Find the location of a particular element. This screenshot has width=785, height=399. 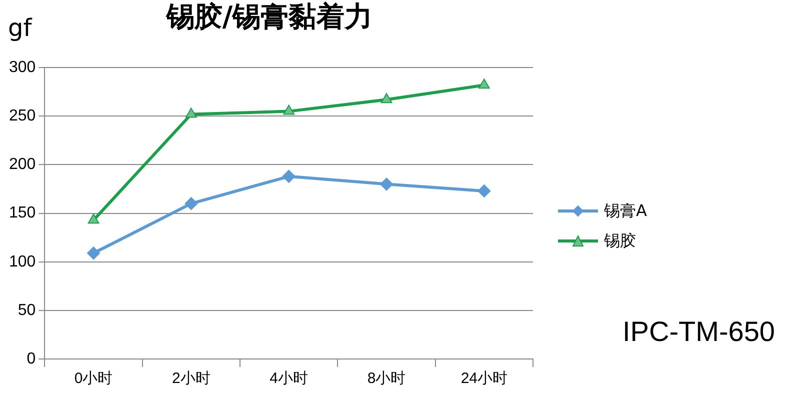

y-tick-label: 150 is located at coordinates (22, 213).